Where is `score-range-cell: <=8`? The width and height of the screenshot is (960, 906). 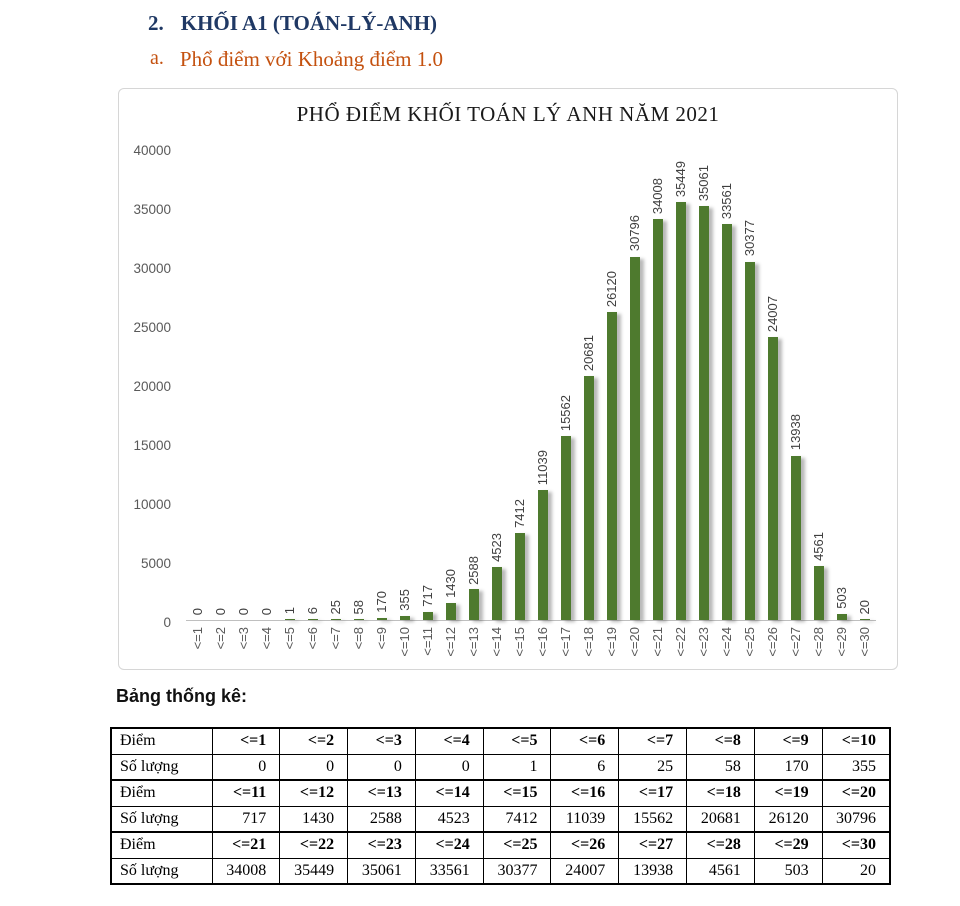
score-range-cell: <=8 is located at coordinates (720, 741).